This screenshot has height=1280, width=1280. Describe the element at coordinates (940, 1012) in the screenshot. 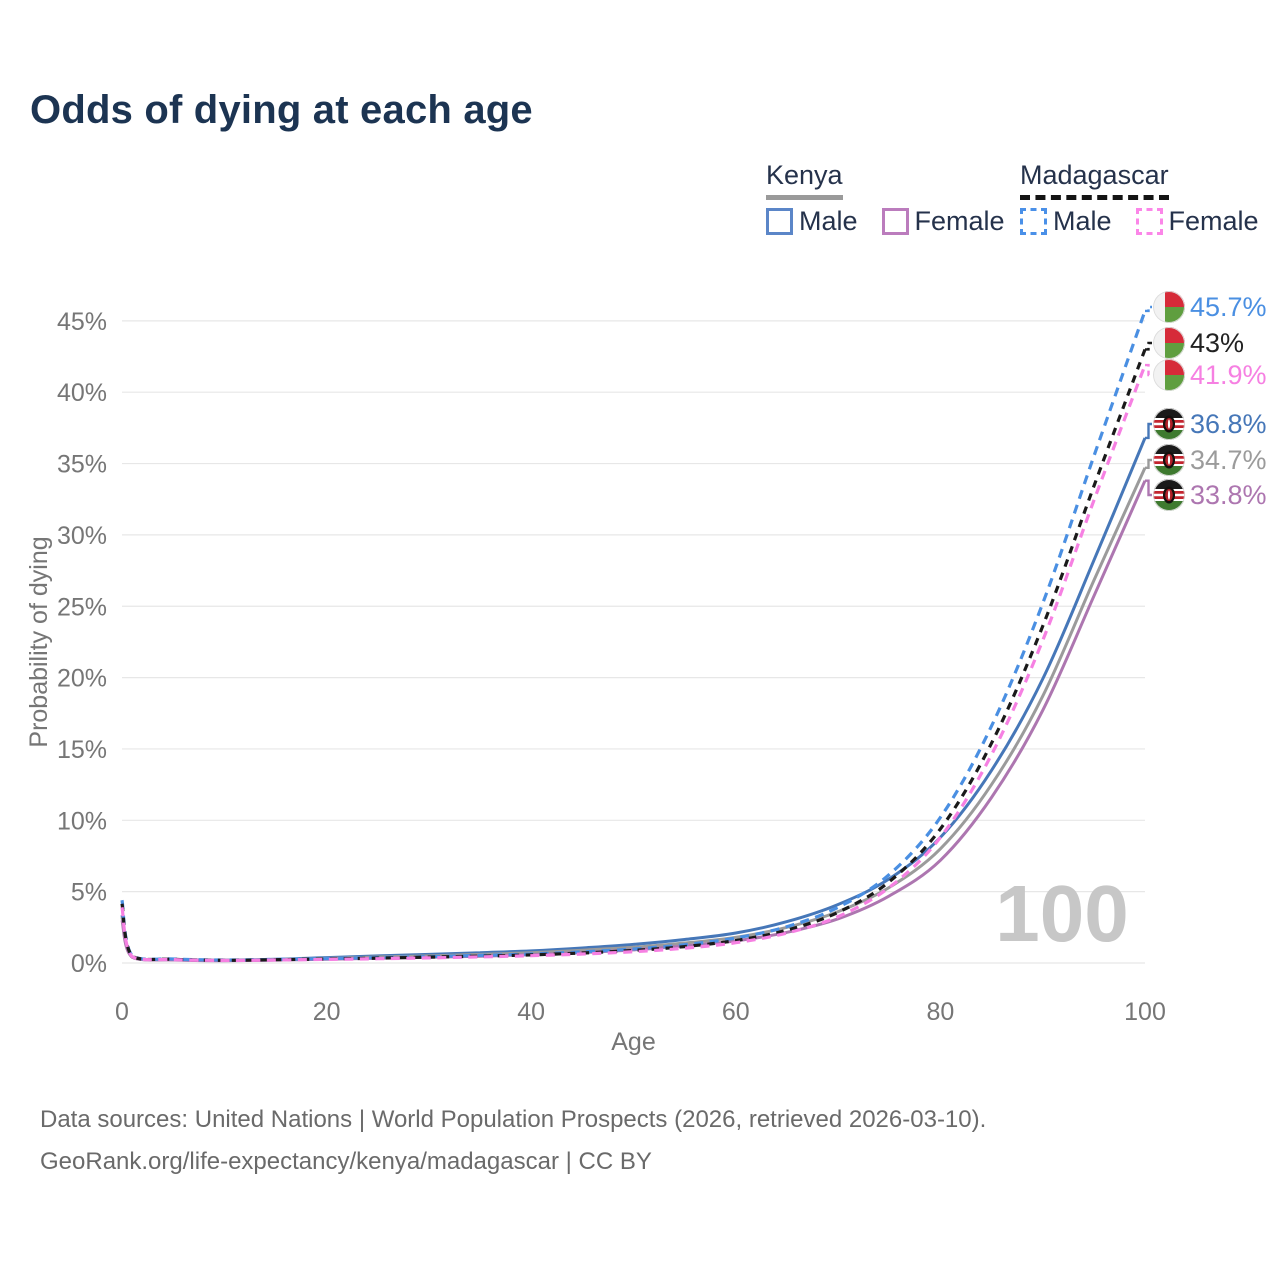

I see `x-tick-label: 80` at that location.